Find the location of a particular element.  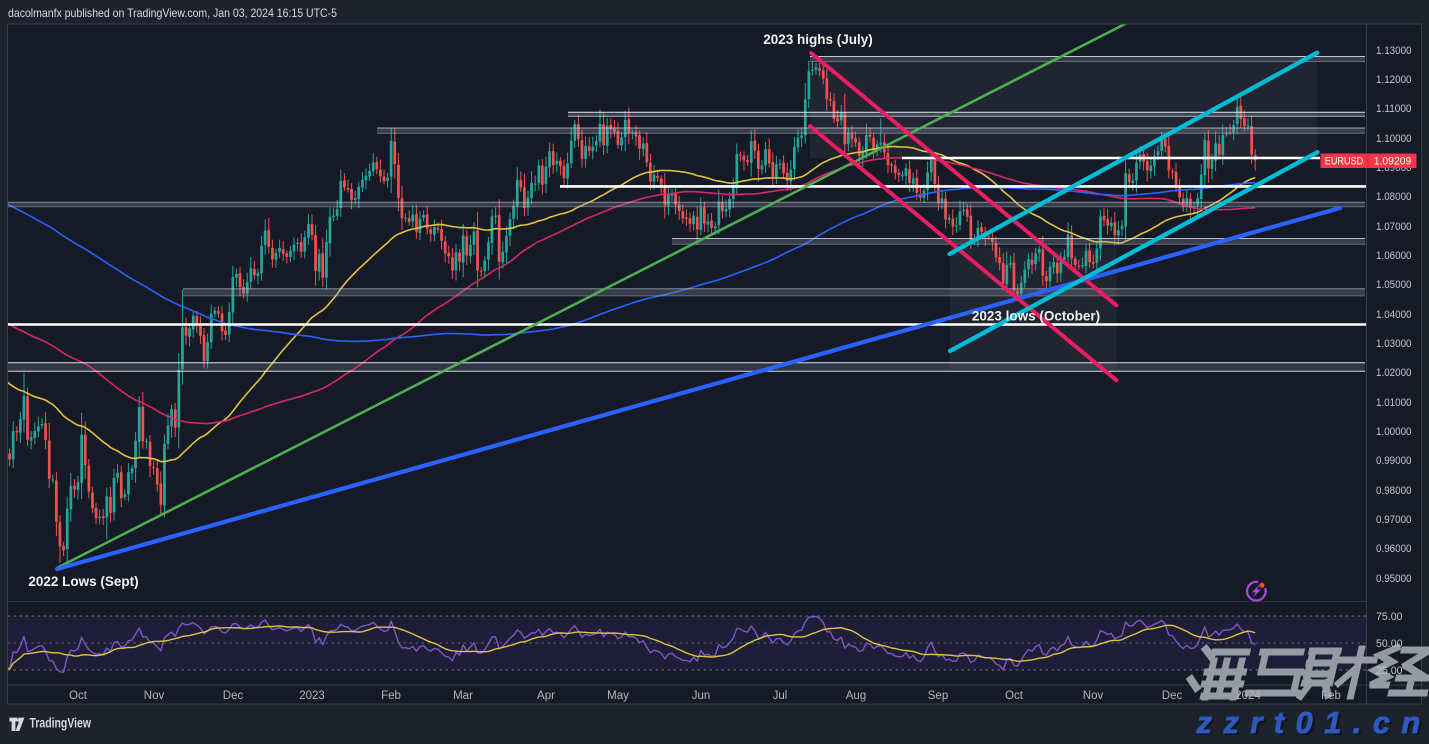

svg-text: Sep is located at coordinates (938, 696).